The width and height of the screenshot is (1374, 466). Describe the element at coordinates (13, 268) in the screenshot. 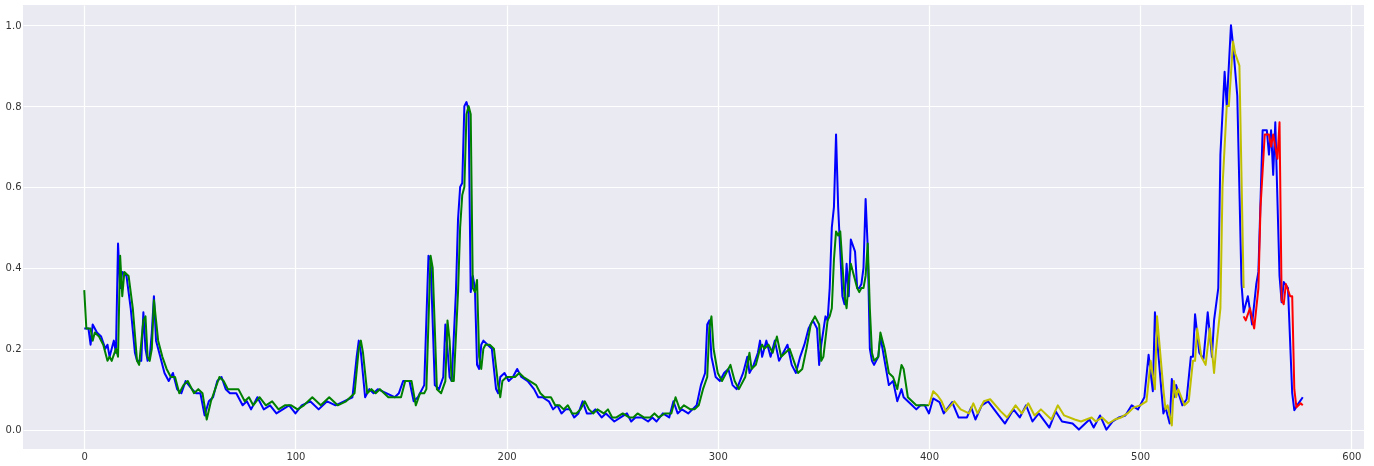

I see `y-tick-label: 0.4` at that location.